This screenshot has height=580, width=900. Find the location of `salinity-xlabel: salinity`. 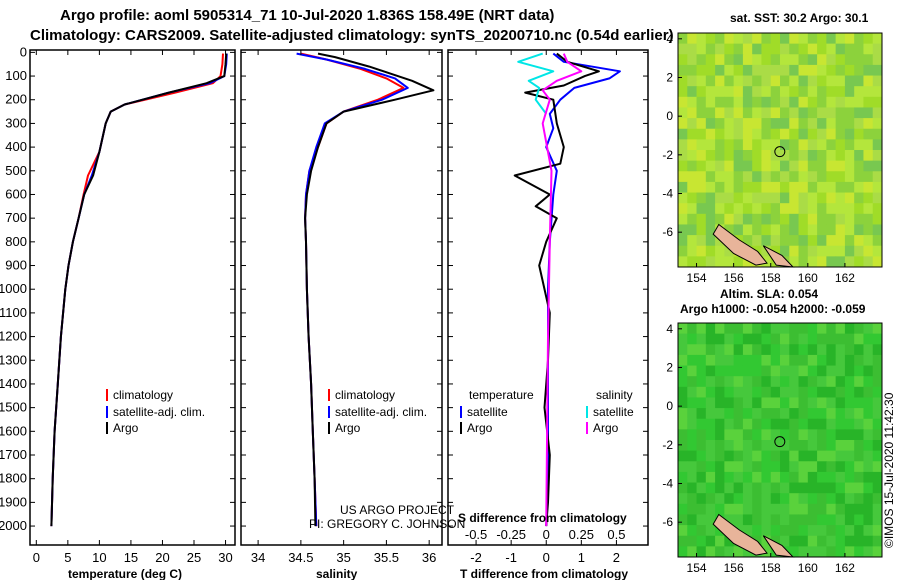

salinity-xlabel: salinity is located at coordinates (337, 573).